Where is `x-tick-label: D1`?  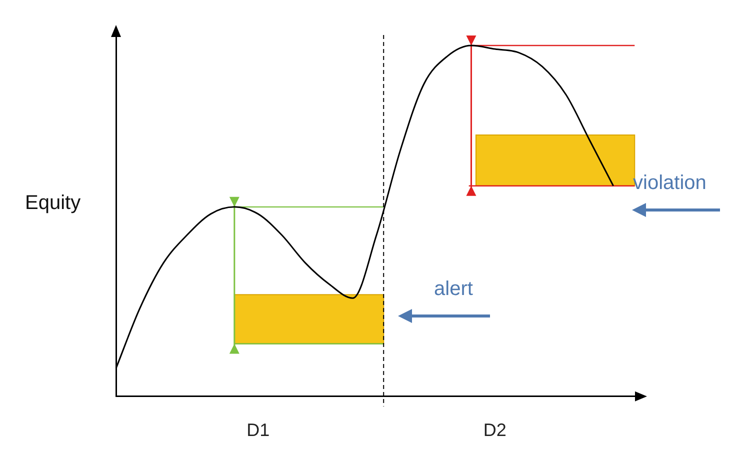 x-tick-label: D1 is located at coordinates (258, 430).